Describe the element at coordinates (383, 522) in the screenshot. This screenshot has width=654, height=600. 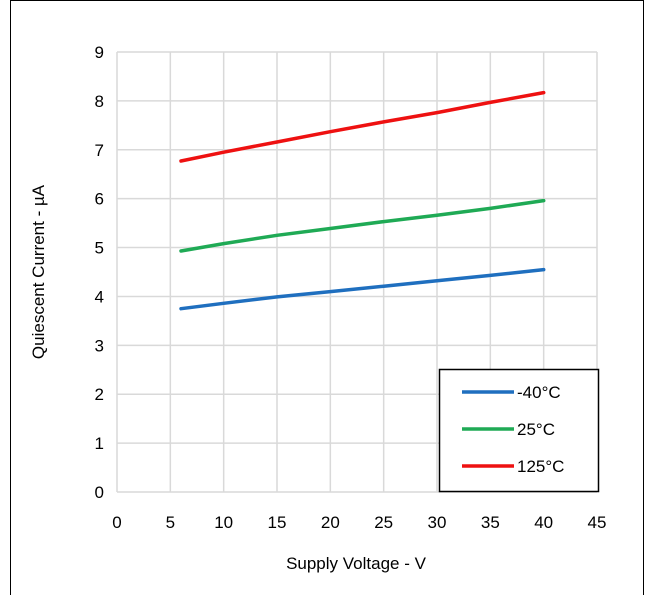
I see `x-tick-label: 25` at that location.